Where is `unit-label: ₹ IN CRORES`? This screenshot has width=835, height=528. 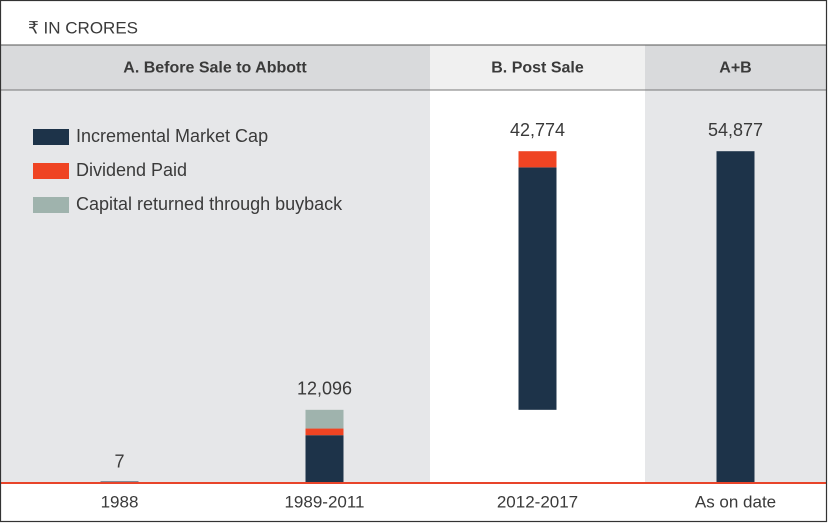
unit-label: ₹ IN CRORES is located at coordinates (83, 27).